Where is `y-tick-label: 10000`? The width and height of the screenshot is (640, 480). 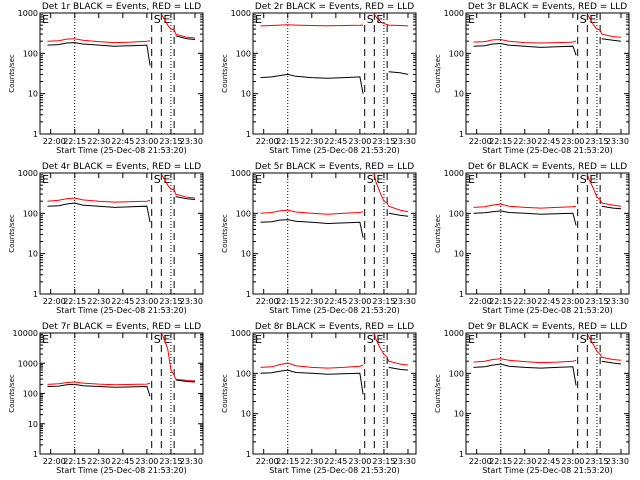 y-tick-label: 10000 is located at coordinates (25, 333).